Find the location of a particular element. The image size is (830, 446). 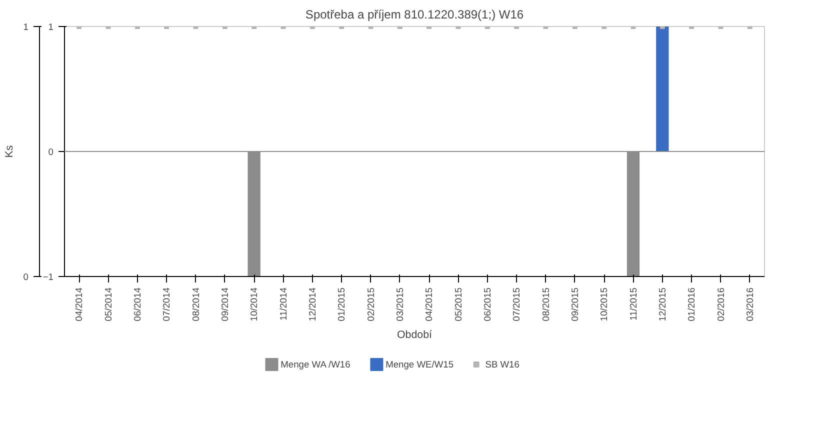

y2-axis-title: Ks is located at coordinates (9, 151).